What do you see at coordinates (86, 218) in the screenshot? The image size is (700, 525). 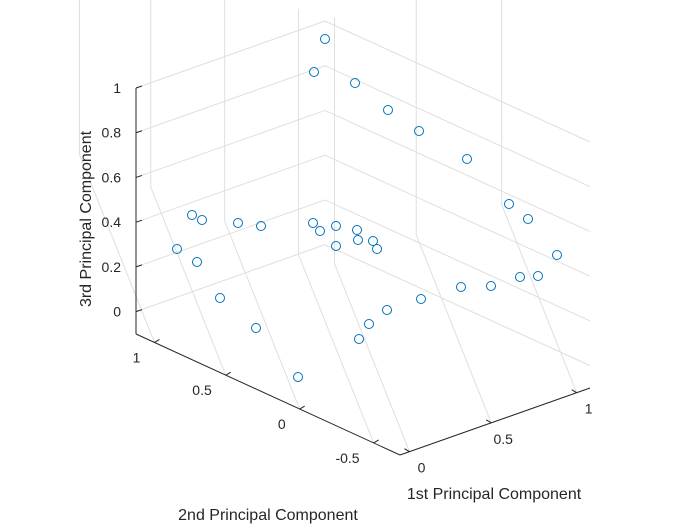 I see `z-axis-title: 3rd Principal Component` at bounding box center [86, 218].